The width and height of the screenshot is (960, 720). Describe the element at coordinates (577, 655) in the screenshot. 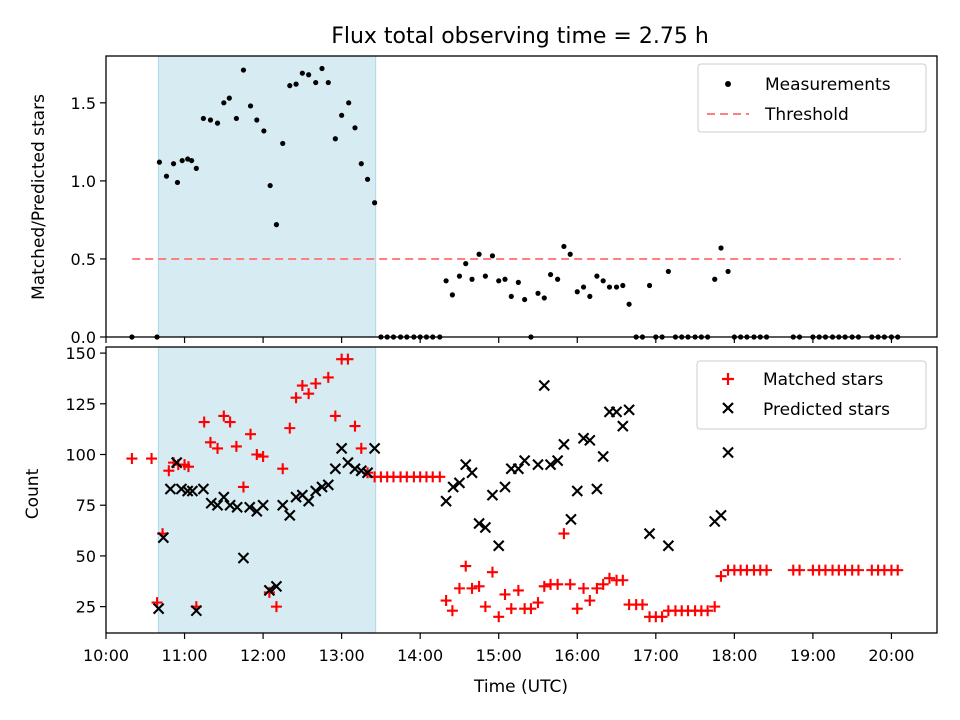

I see `x-tick-label: 16:00` at that location.